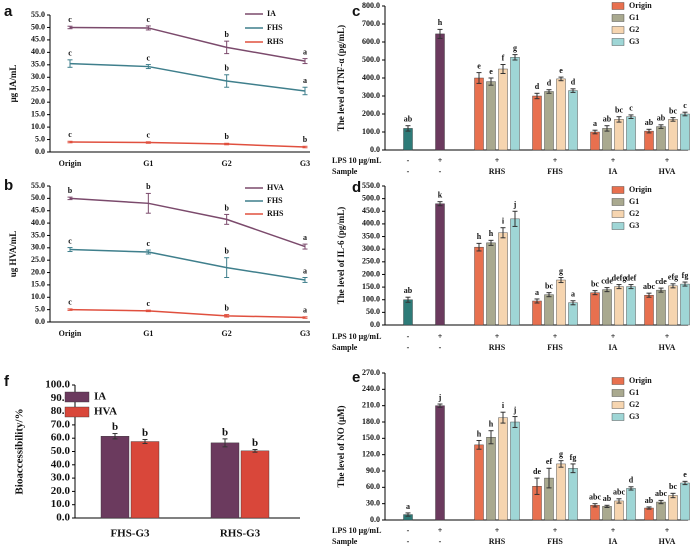 Image resolution: width=691 pixels, height=559 pixels. I want to click on x-tick-label: G3, so click(305, 333).